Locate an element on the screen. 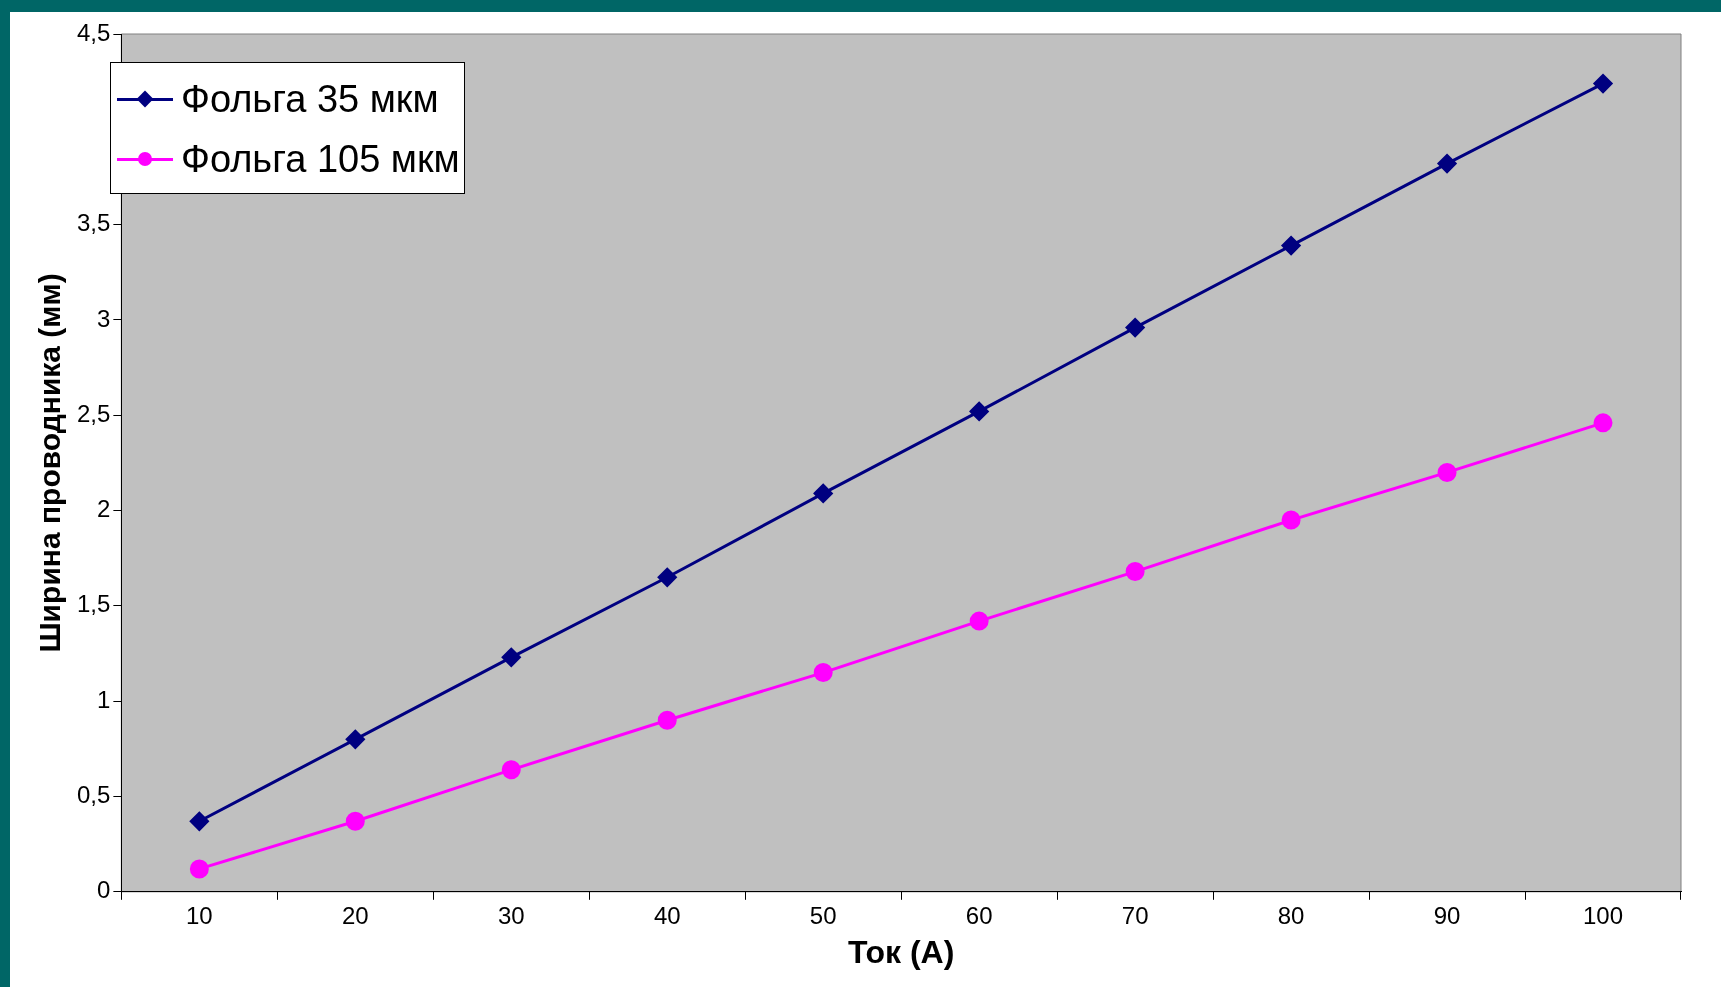 This screenshot has width=1721, height=987. x-tick-label: 70 is located at coordinates (1135, 915).